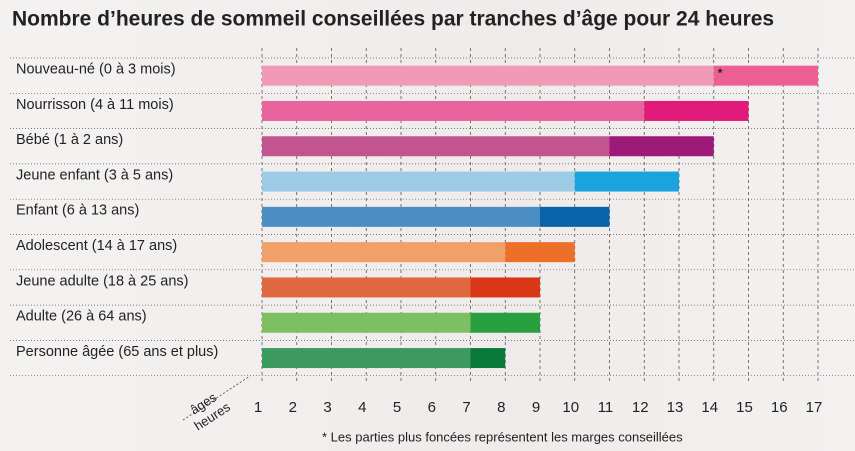  Describe the element at coordinates (96, 246) in the screenshot. I see `y-tick-label: Adolescent (14 à 17 ans)` at that location.